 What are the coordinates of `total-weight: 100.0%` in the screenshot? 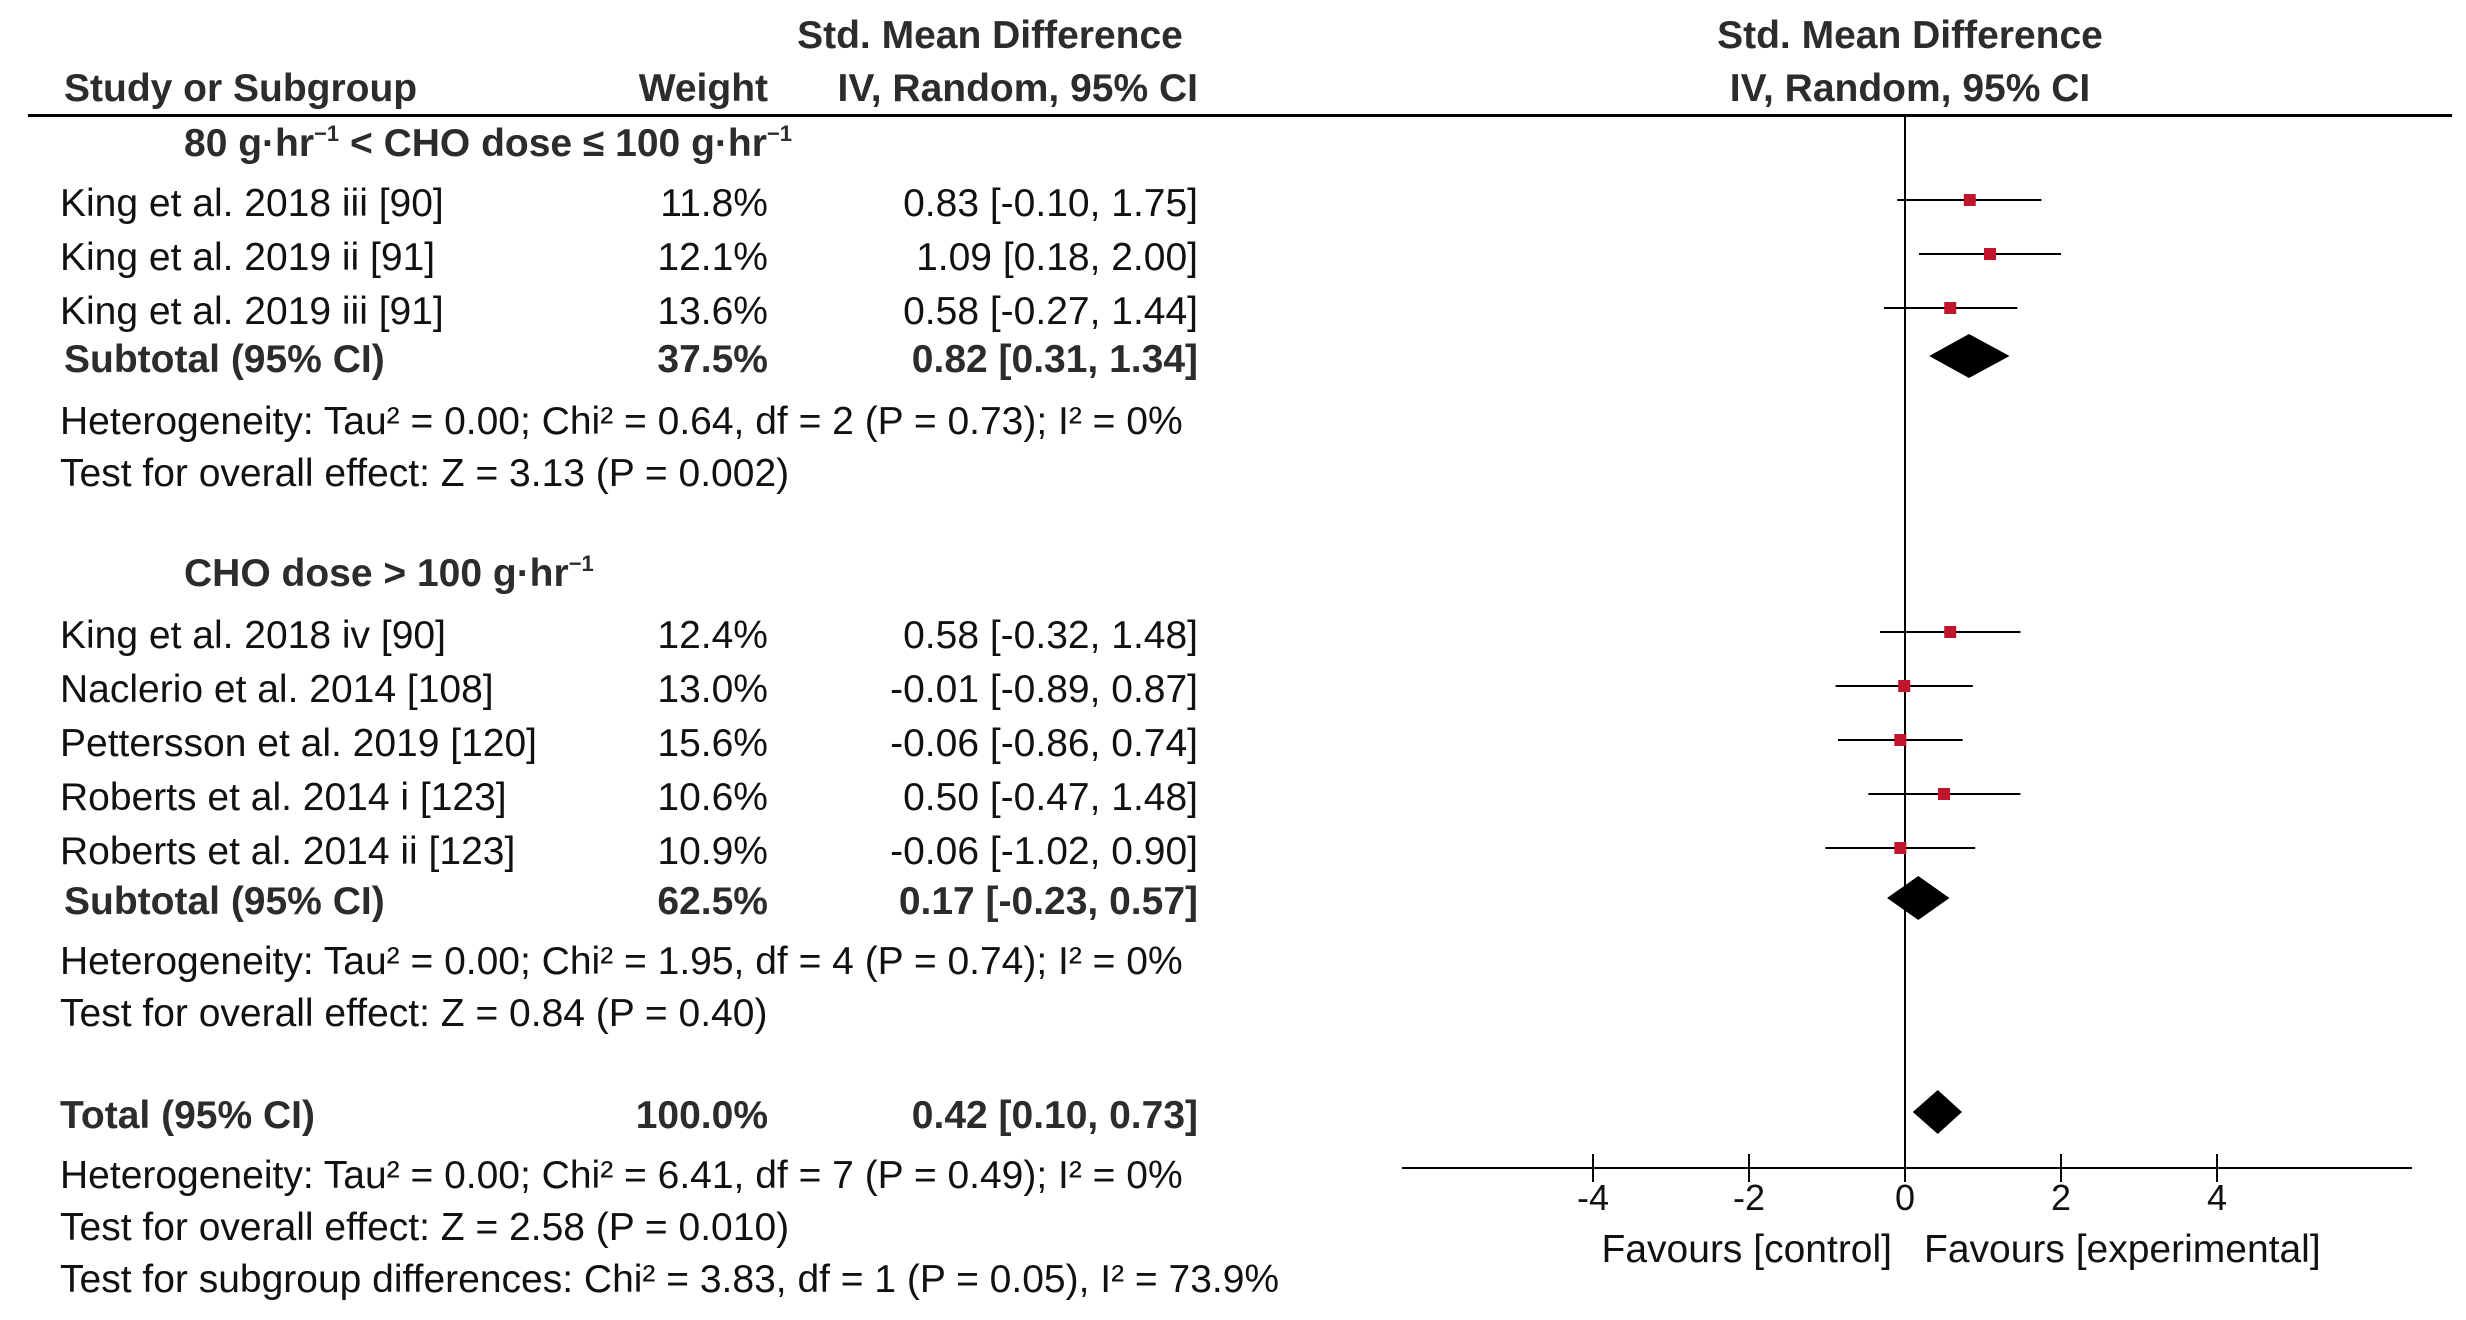 It's located at (701, 1115).